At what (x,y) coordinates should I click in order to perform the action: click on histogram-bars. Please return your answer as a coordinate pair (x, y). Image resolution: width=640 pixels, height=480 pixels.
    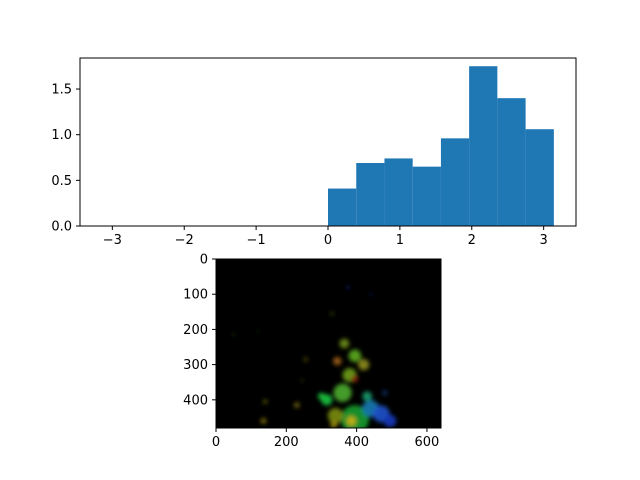
    Looking at the image, I should click on (441, 146).